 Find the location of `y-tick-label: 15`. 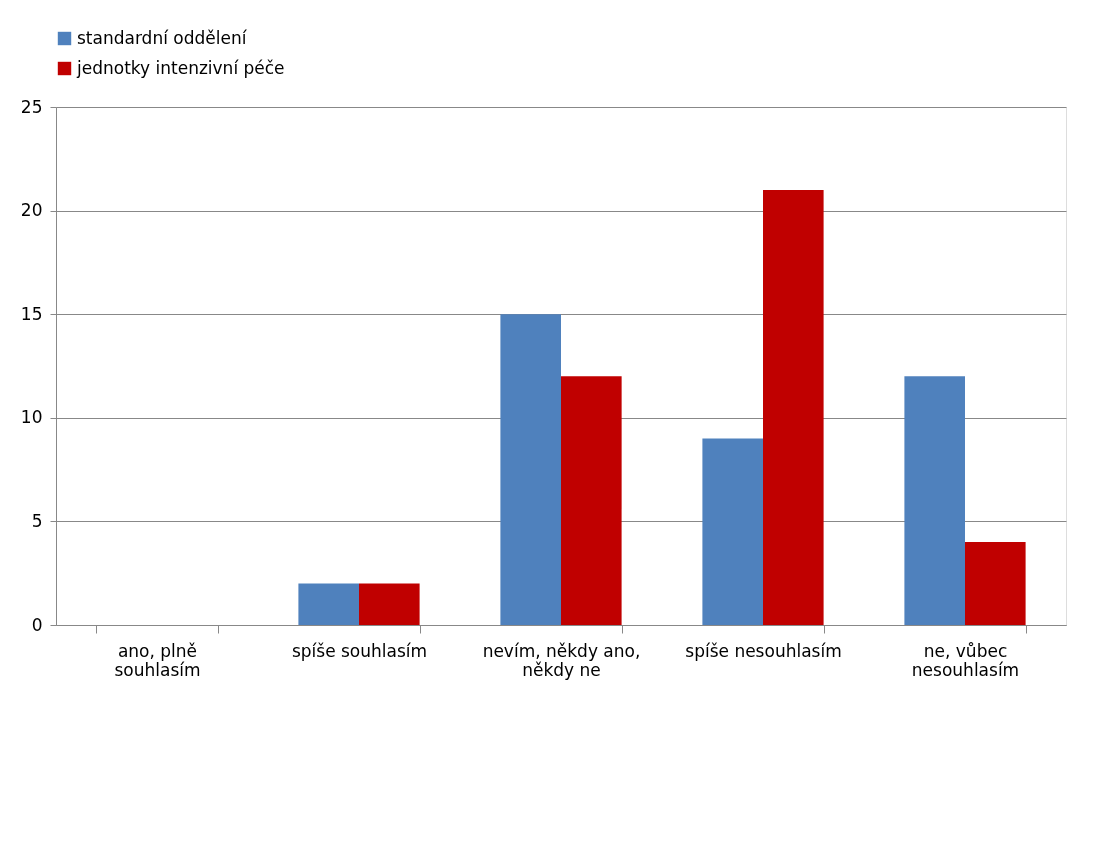

y-tick-label: 15 is located at coordinates (31, 313).